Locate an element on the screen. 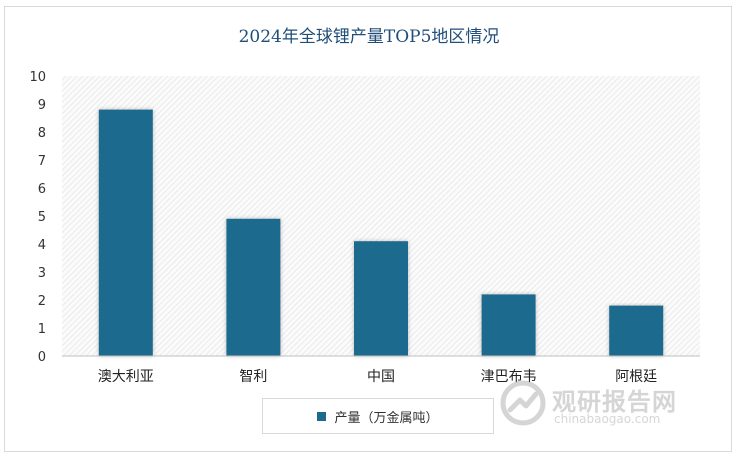  y-tick-label: 10 is located at coordinates (37, 77).